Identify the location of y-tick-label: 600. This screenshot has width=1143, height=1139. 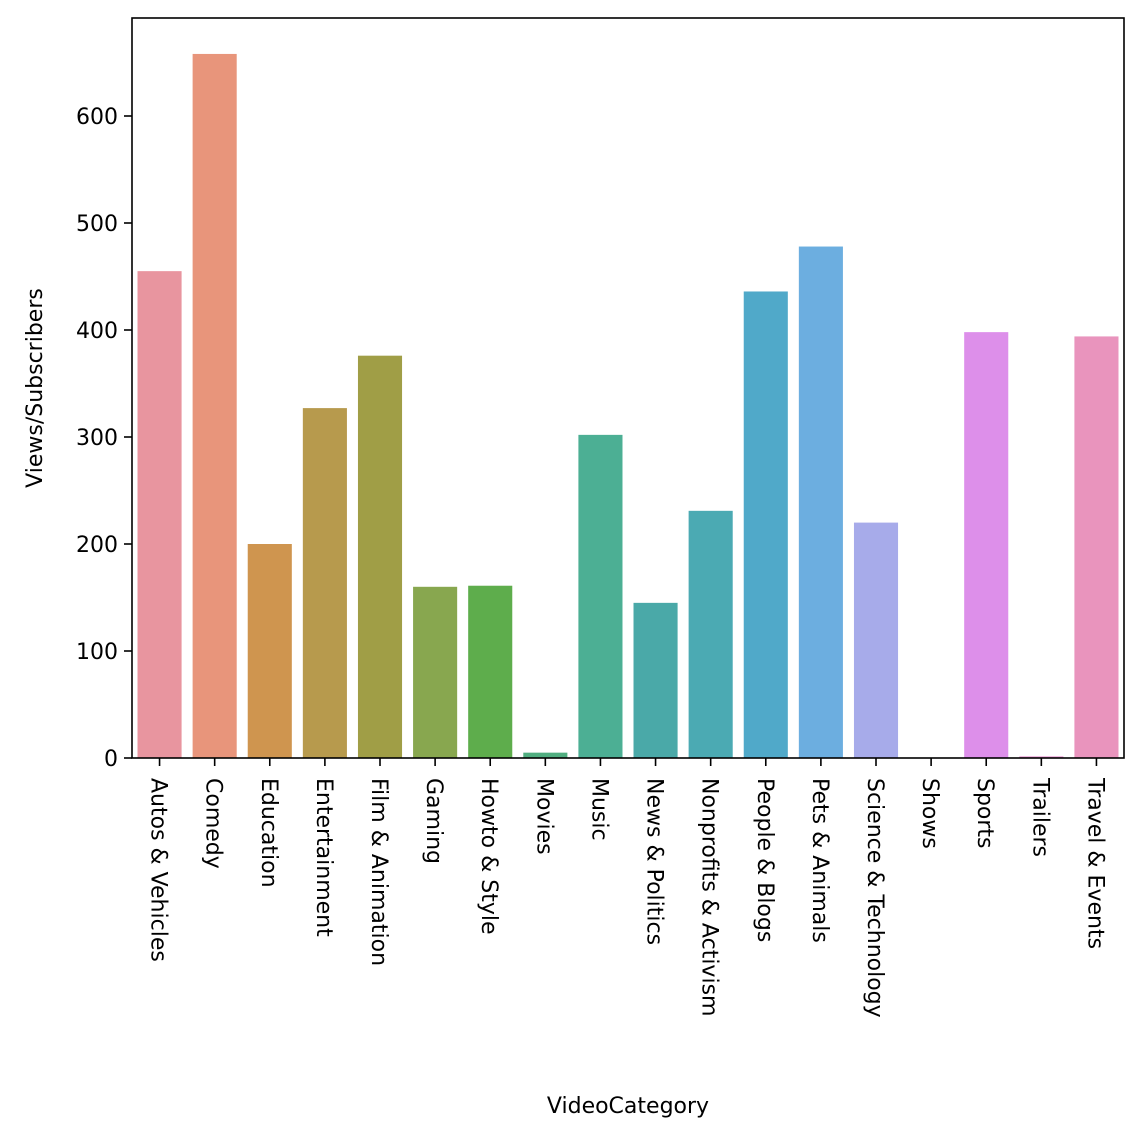
(97, 117).